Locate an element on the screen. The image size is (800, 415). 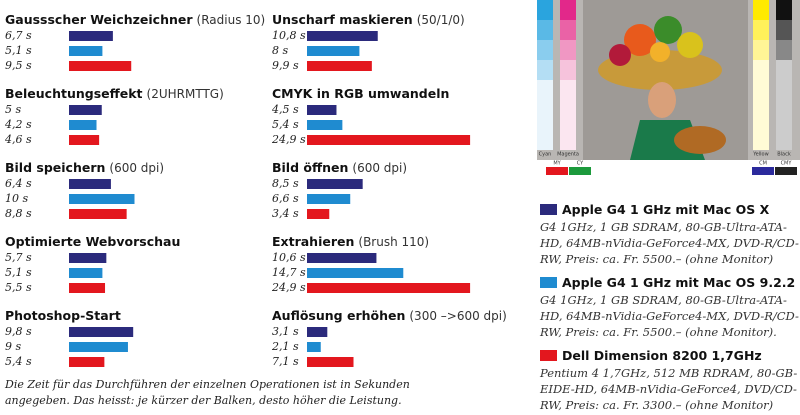
title-text: Photoshop-Start is located at coordinates (63, 315).